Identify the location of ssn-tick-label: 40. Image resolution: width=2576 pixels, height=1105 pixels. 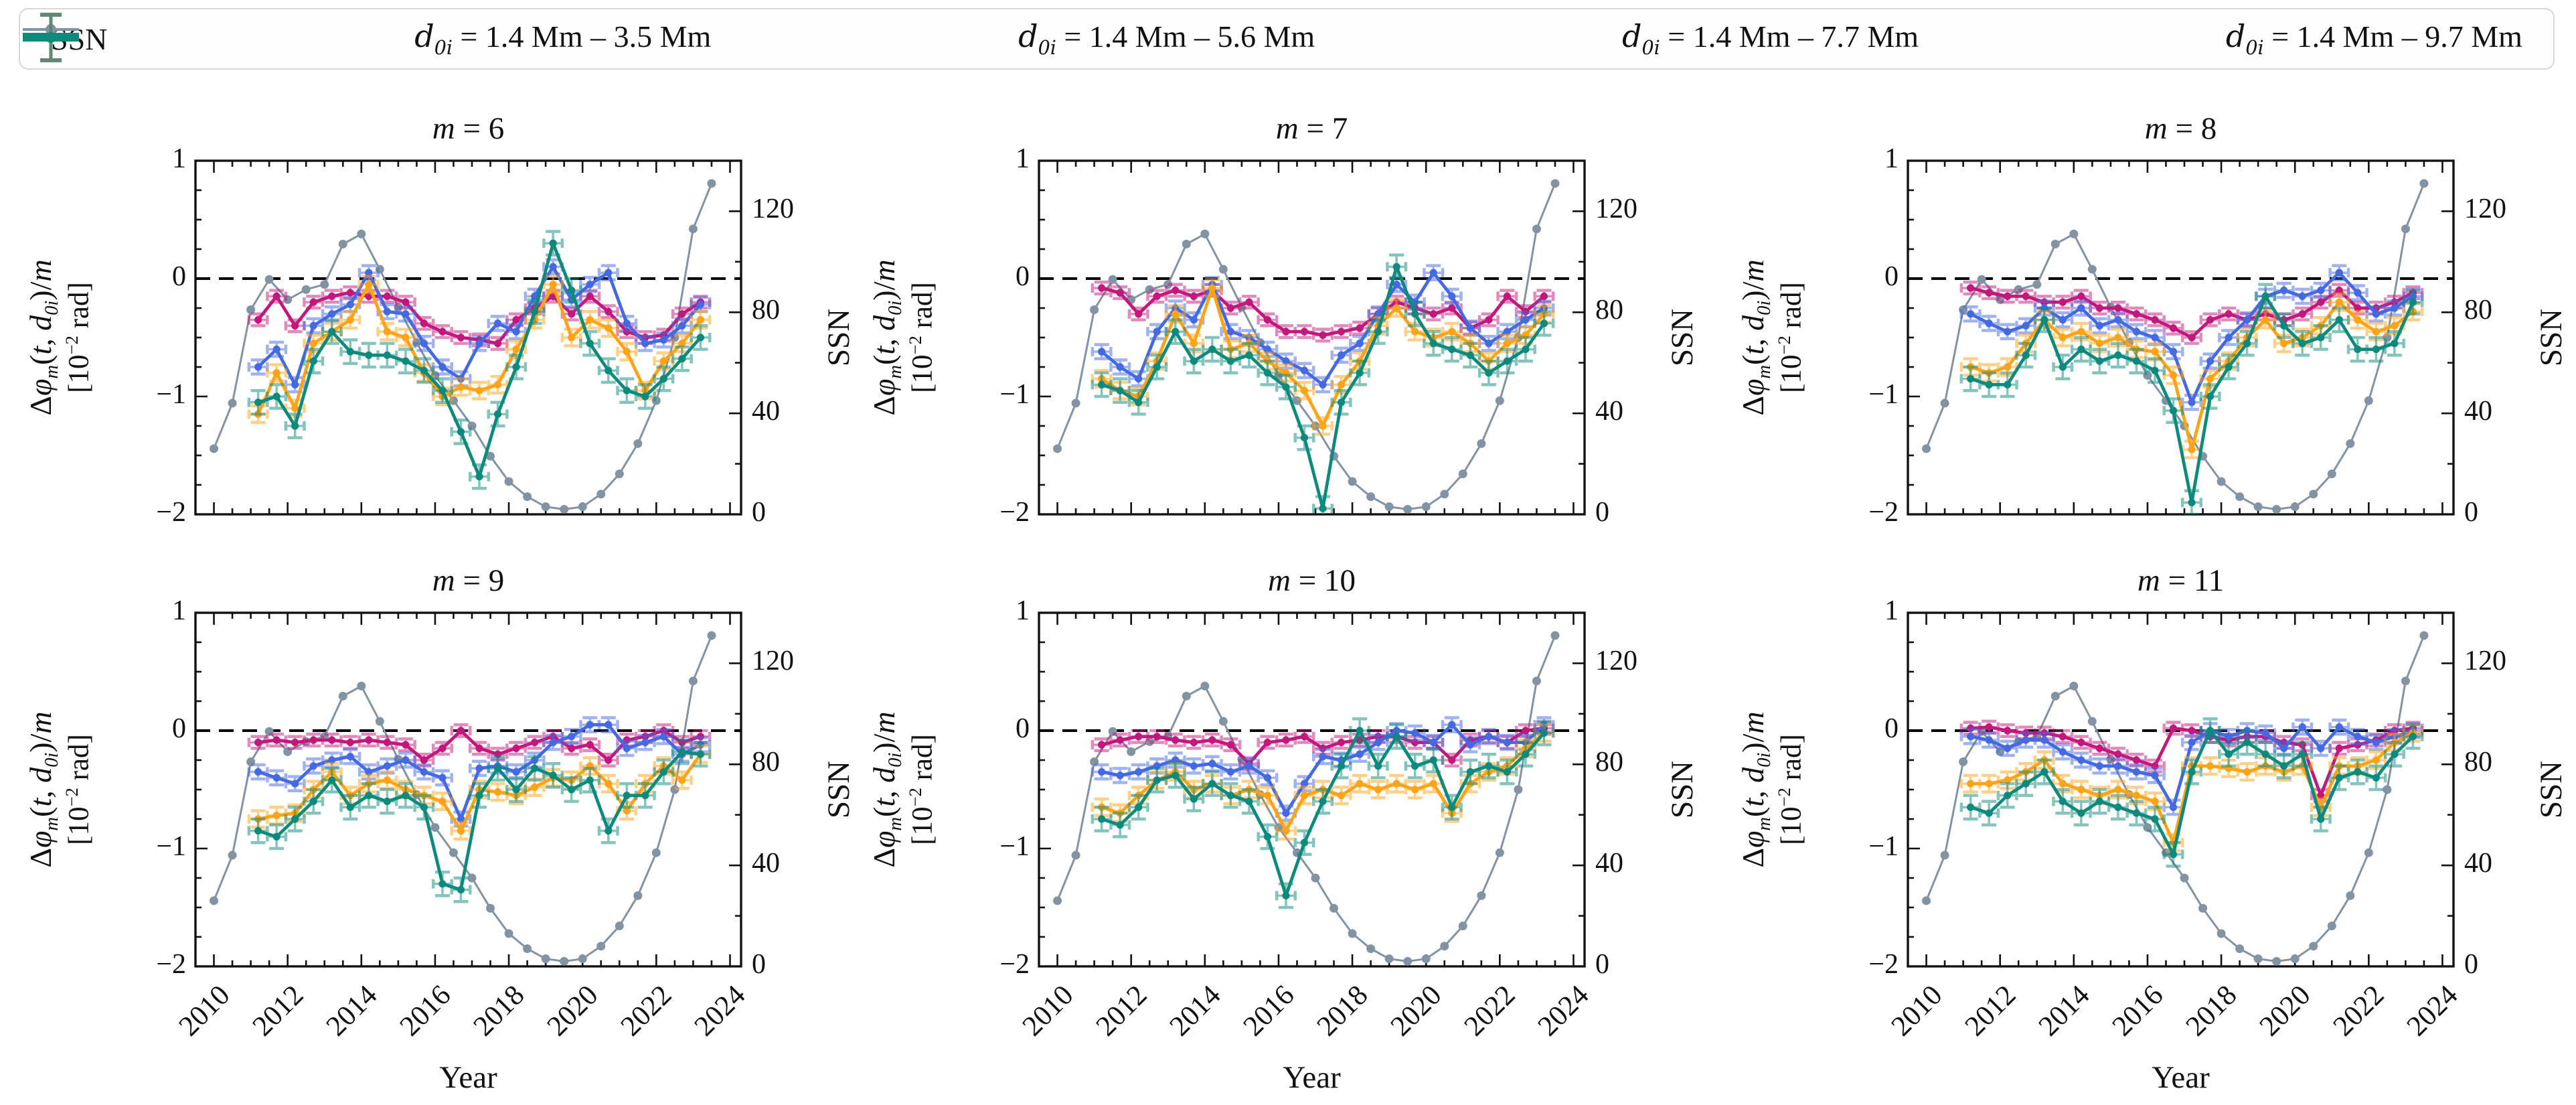
(2478, 863).